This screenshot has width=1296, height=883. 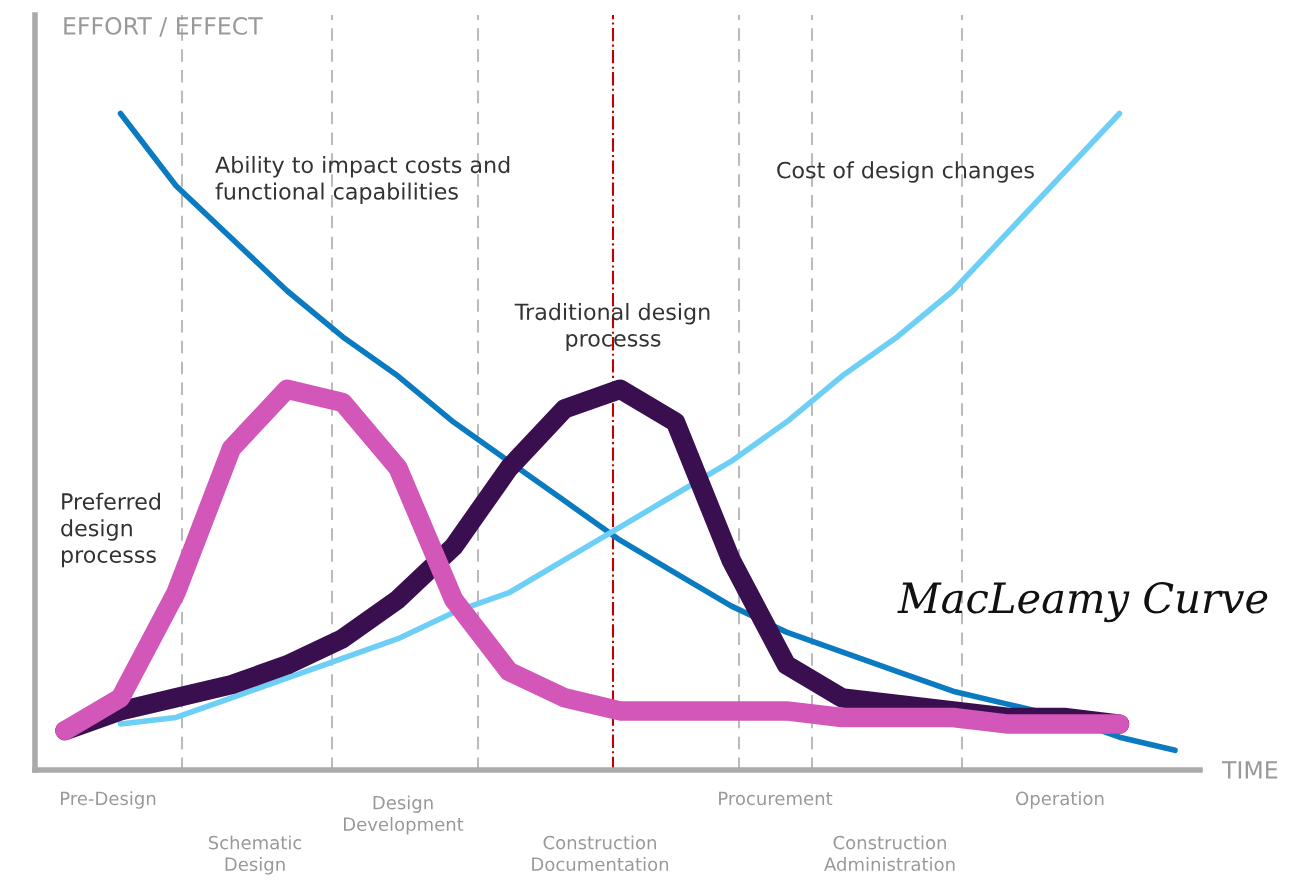 What do you see at coordinates (404, 815) in the screenshot?
I see `text: Design Development` at bounding box center [404, 815].